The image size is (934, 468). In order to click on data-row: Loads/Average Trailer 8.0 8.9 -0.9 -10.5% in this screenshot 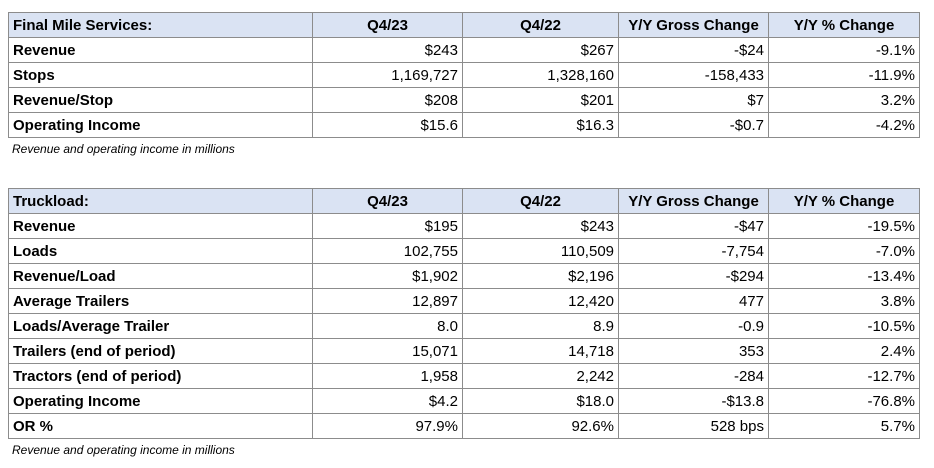, I will do `click(464, 326)`.